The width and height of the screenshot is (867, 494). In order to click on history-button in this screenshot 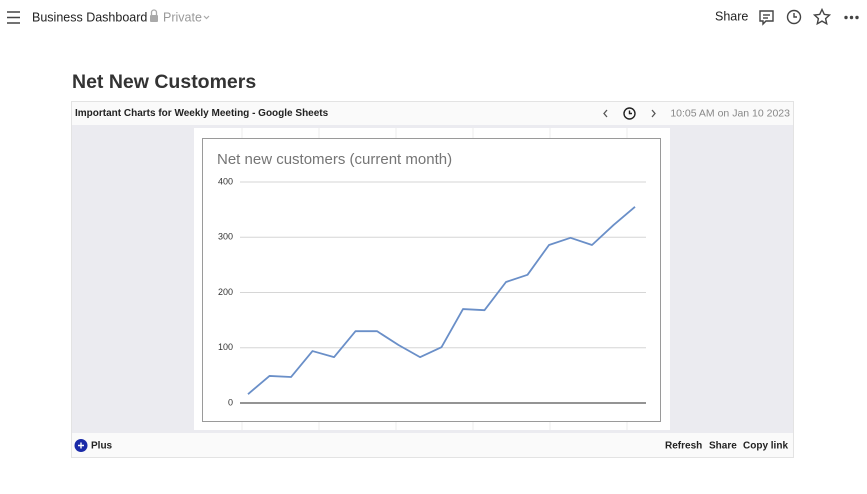, I will do `click(629, 113)`.